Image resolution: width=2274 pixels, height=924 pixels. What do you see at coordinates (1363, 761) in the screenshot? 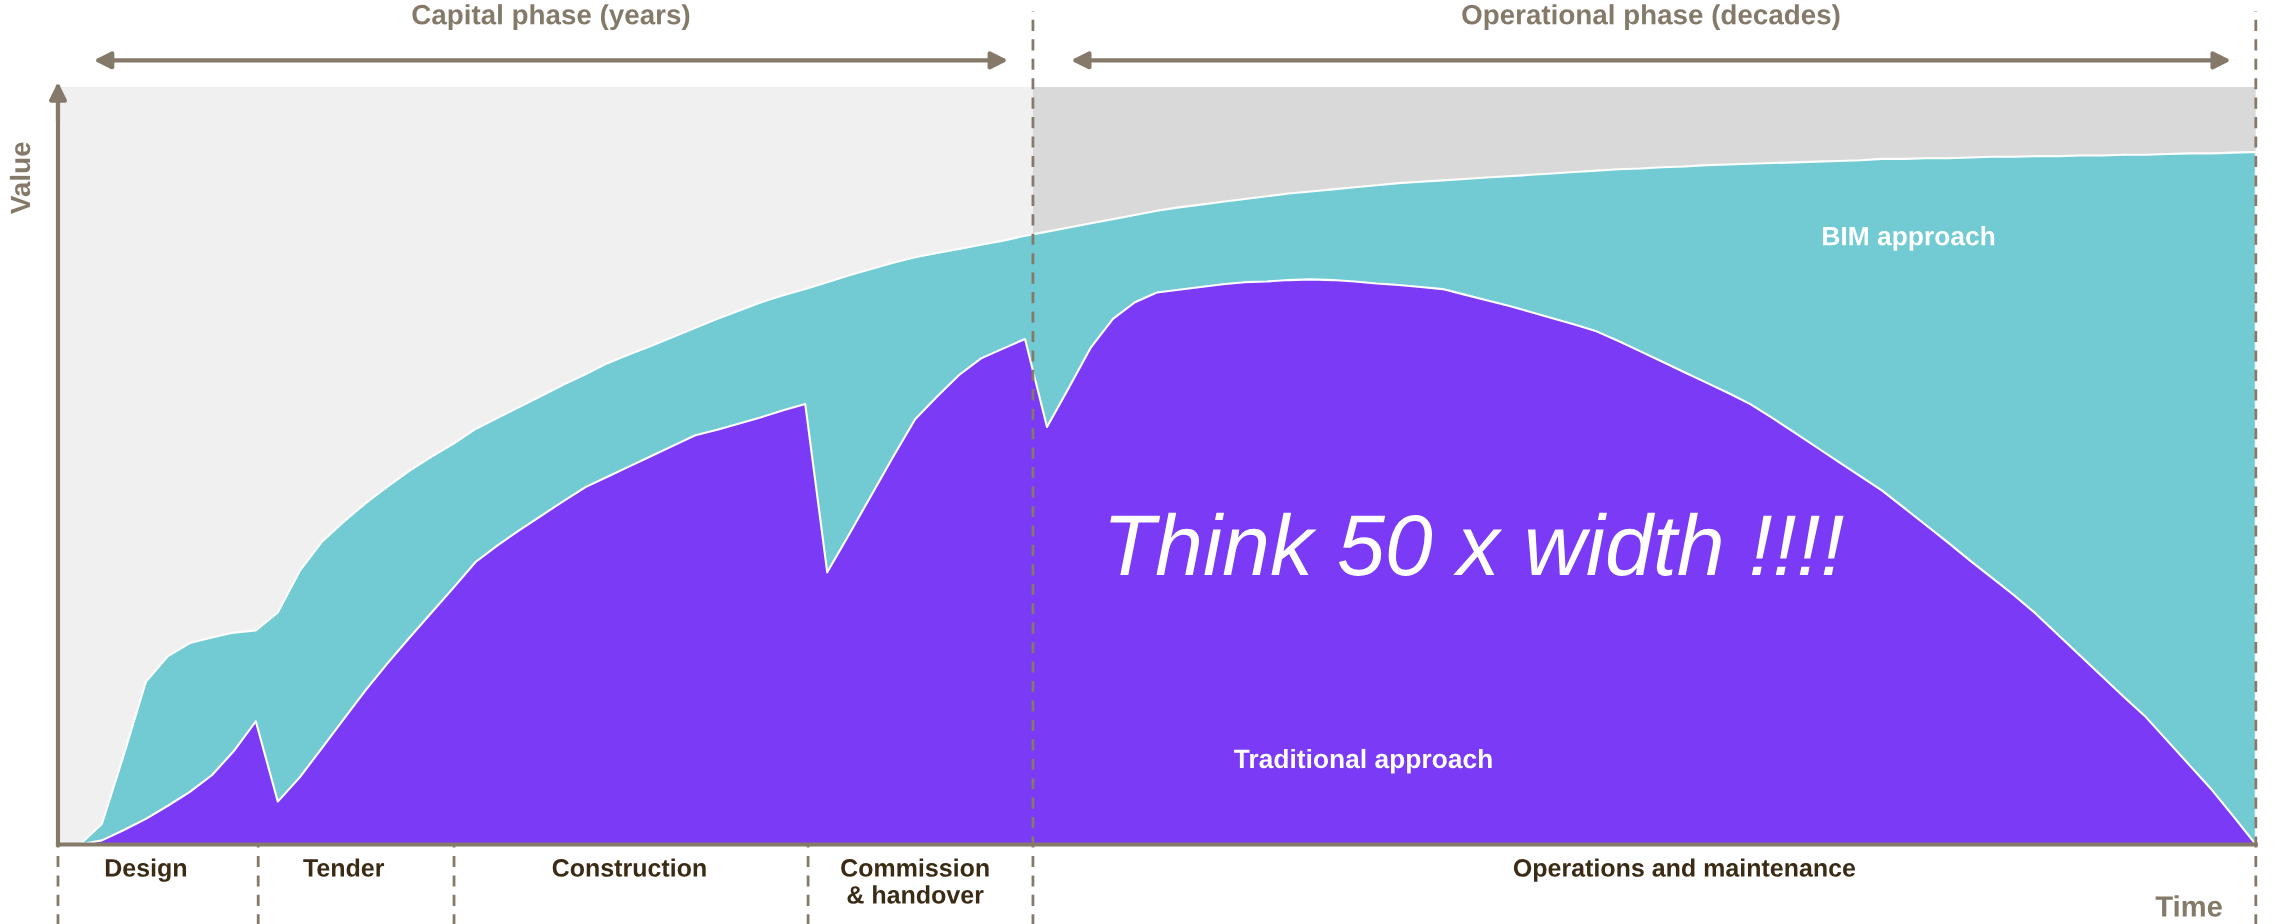
I see `series-label: Traditional approach` at bounding box center [1363, 761].